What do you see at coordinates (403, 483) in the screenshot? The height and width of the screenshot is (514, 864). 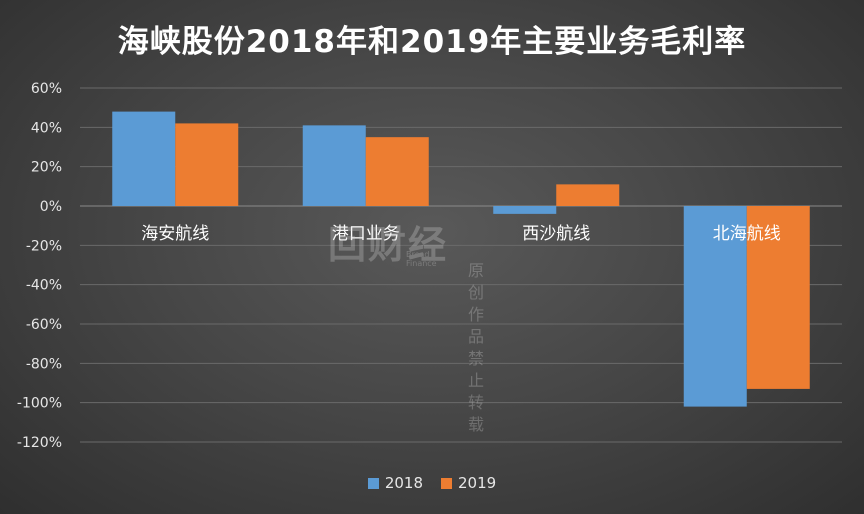 I see `legend-label-2018: 2018` at bounding box center [403, 483].